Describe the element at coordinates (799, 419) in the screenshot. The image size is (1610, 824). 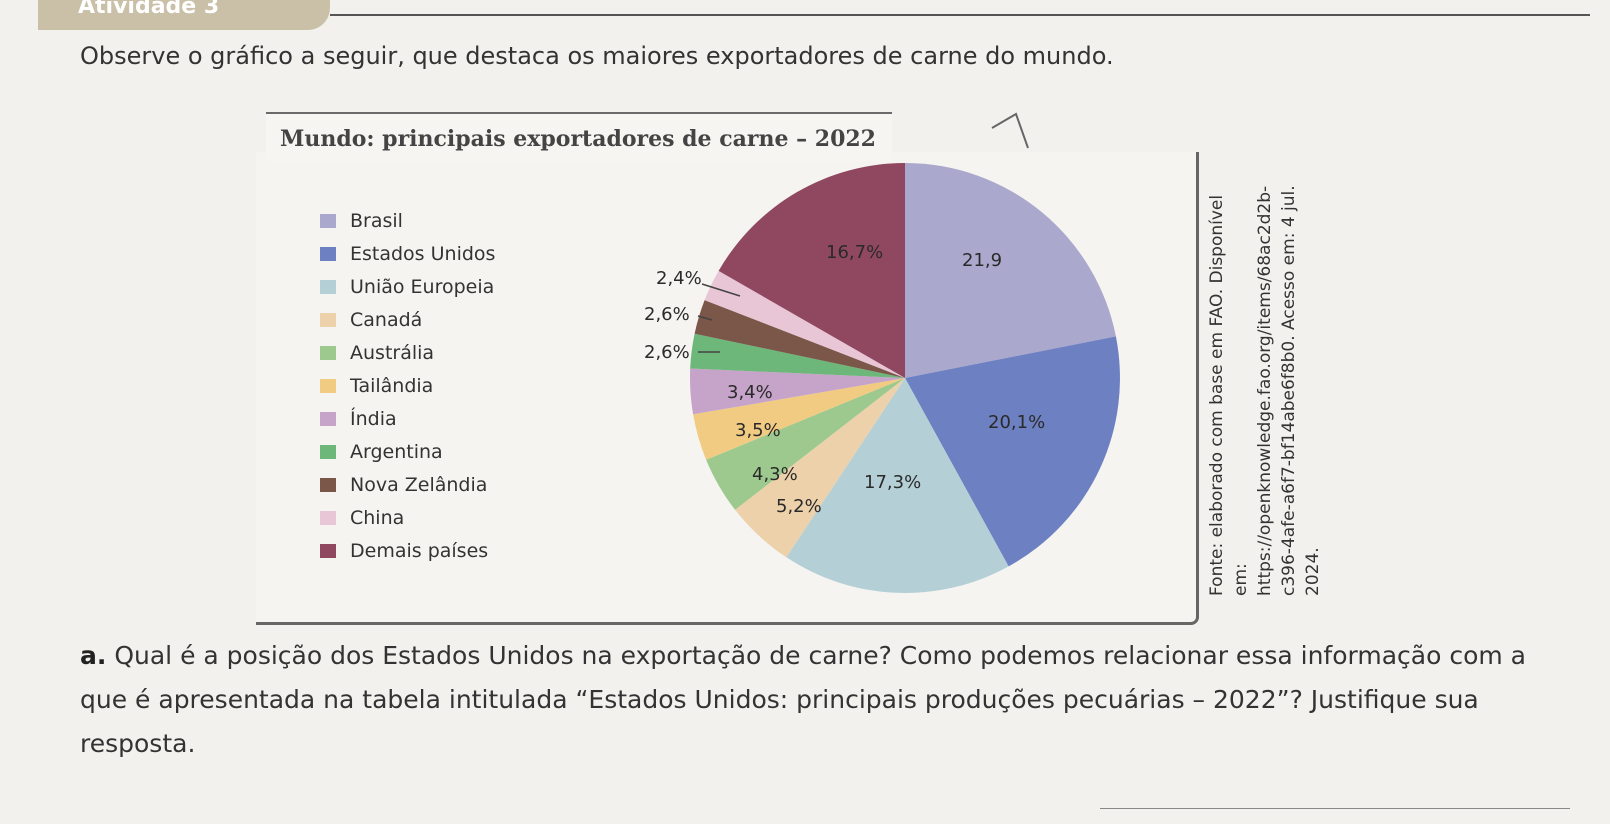
I see `pie-slice-tailandia` at that location.